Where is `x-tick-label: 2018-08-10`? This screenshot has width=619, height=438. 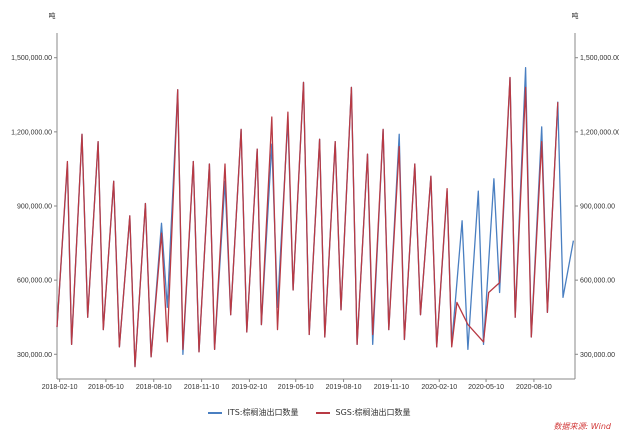 x-tick-label: 2018-08-10 is located at coordinates (154, 387).